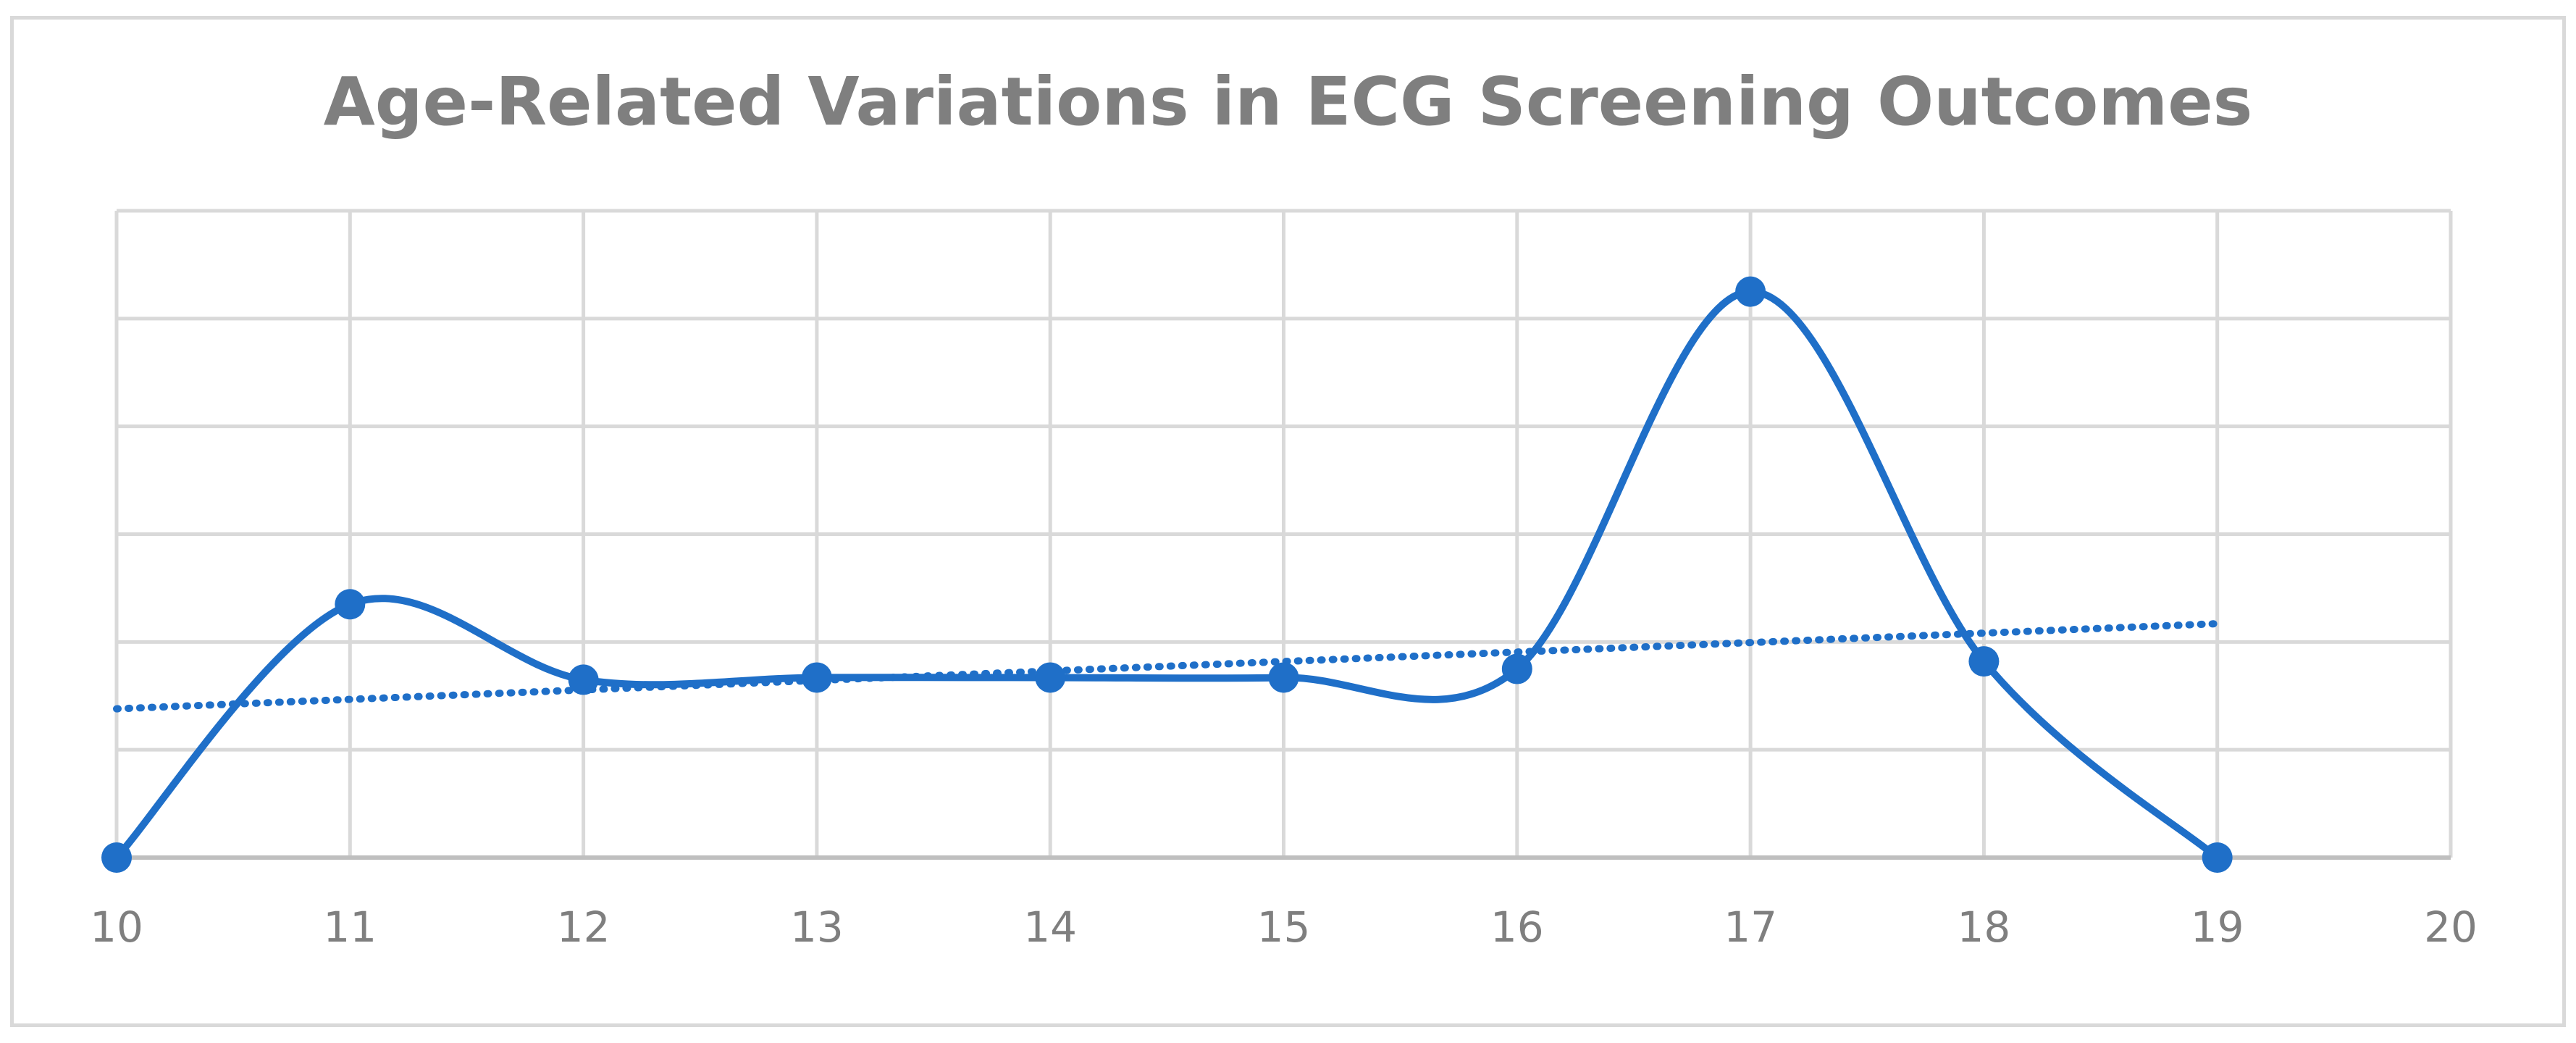 This screenshot has height=1043, width=2576. What do you see at coordinates (1750, 927) in the screenshot?
I see `x-tick-label: 17` at bounding box center [1750, 927].